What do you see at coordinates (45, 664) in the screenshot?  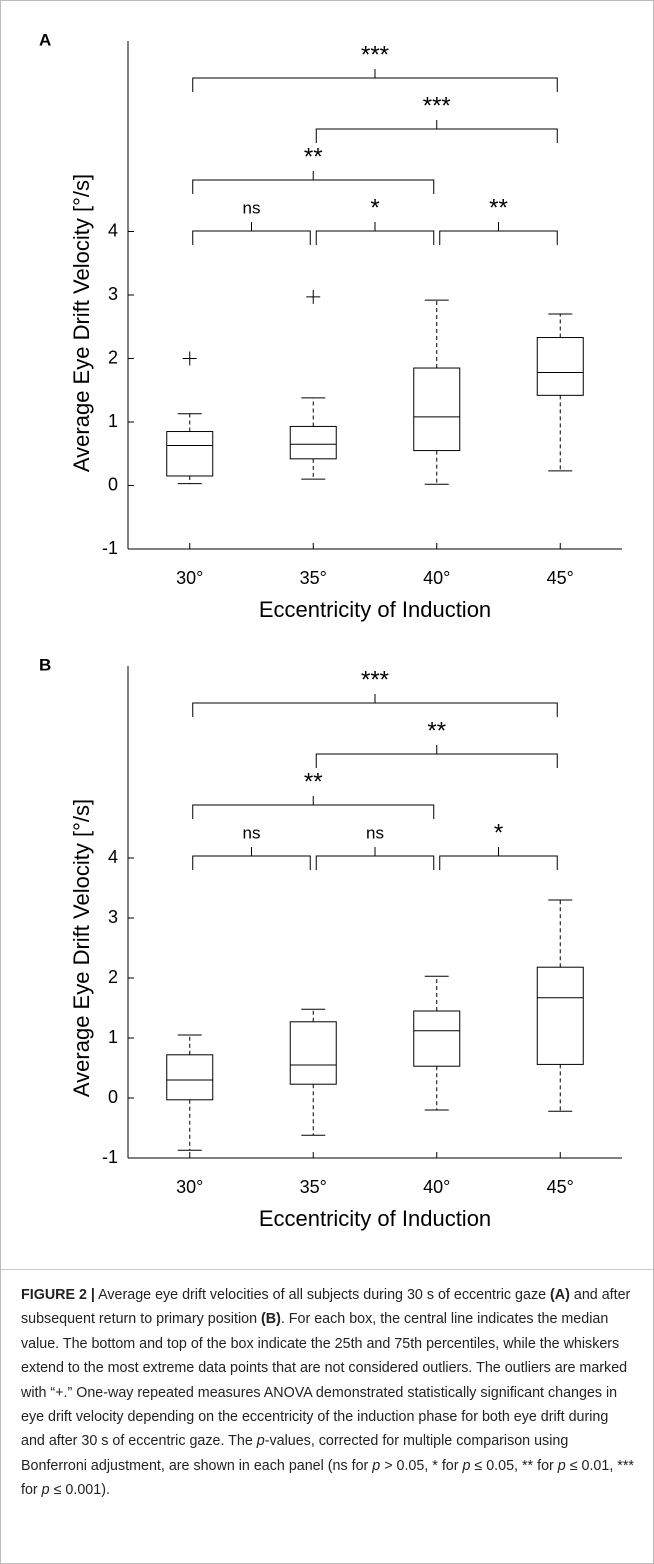 I see `panel-label: B` at bounding box center [45, 664].